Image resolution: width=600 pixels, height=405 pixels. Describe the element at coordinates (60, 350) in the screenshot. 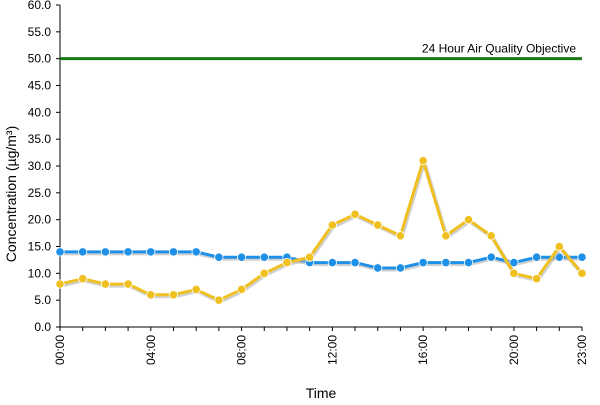

I see `x-tick-label: 00:00` at that location.